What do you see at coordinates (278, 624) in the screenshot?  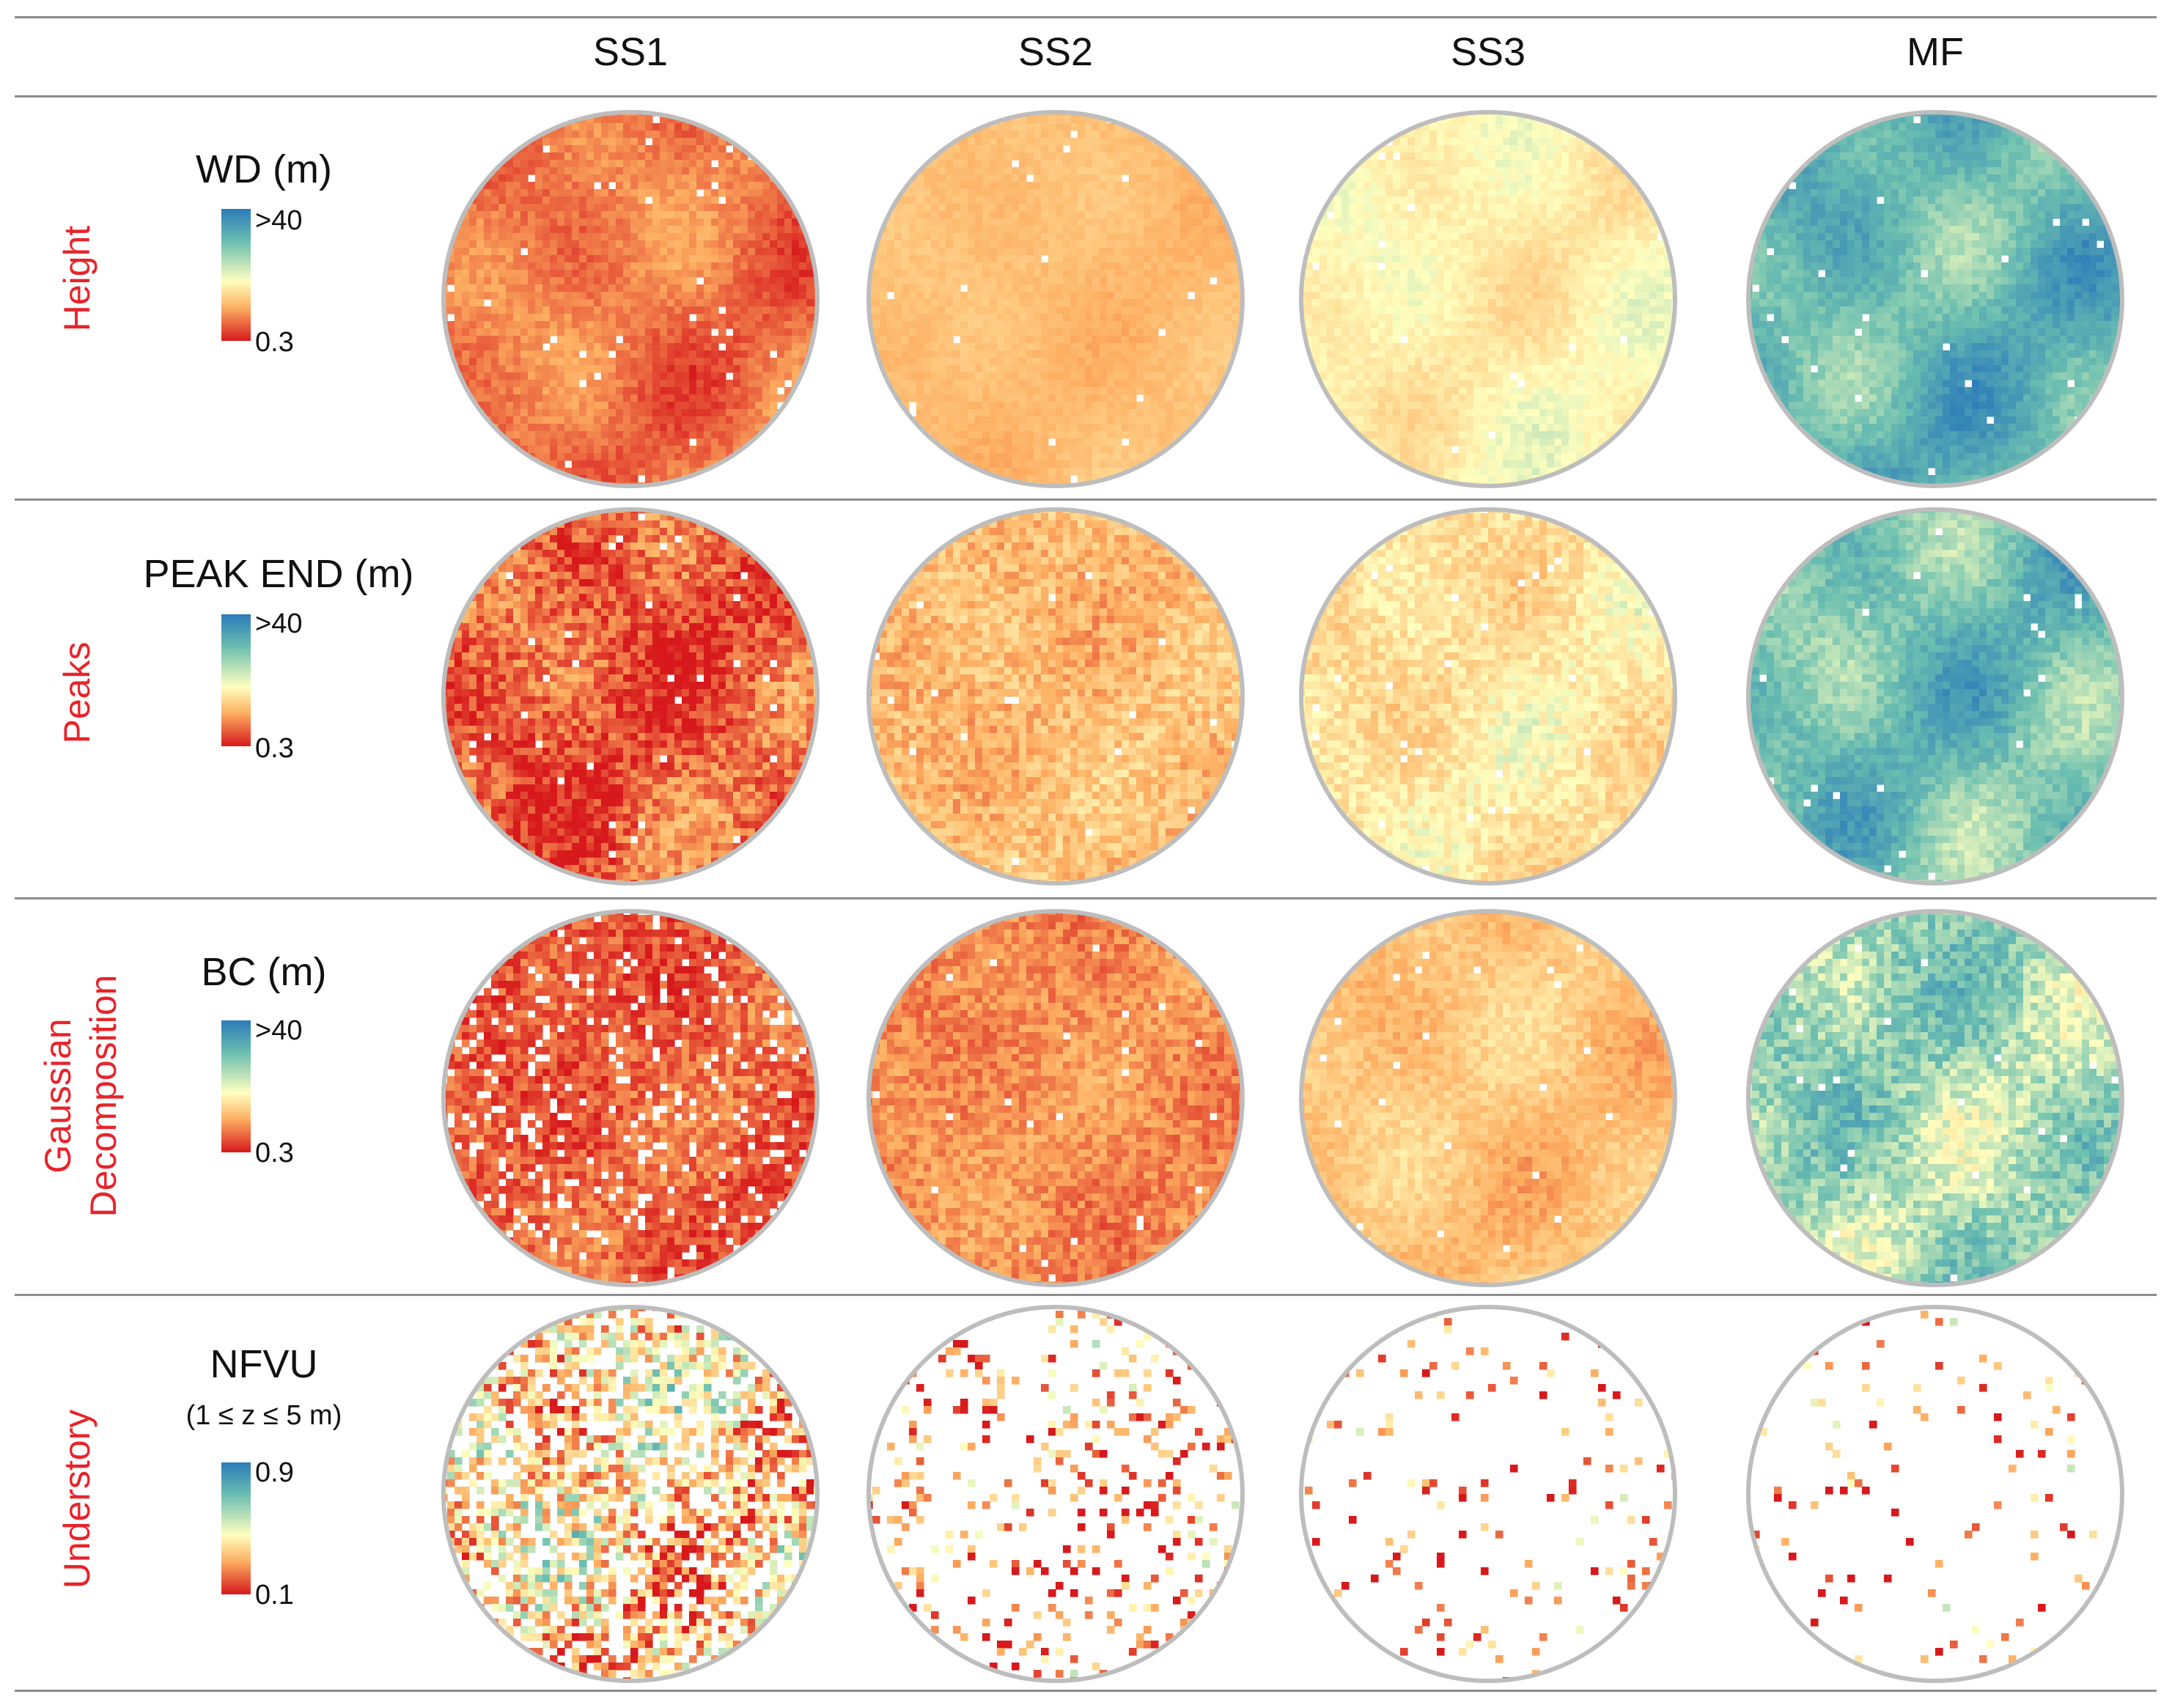 I see `colorbar-peaks-max: >40` at bounding box center [278, 624].